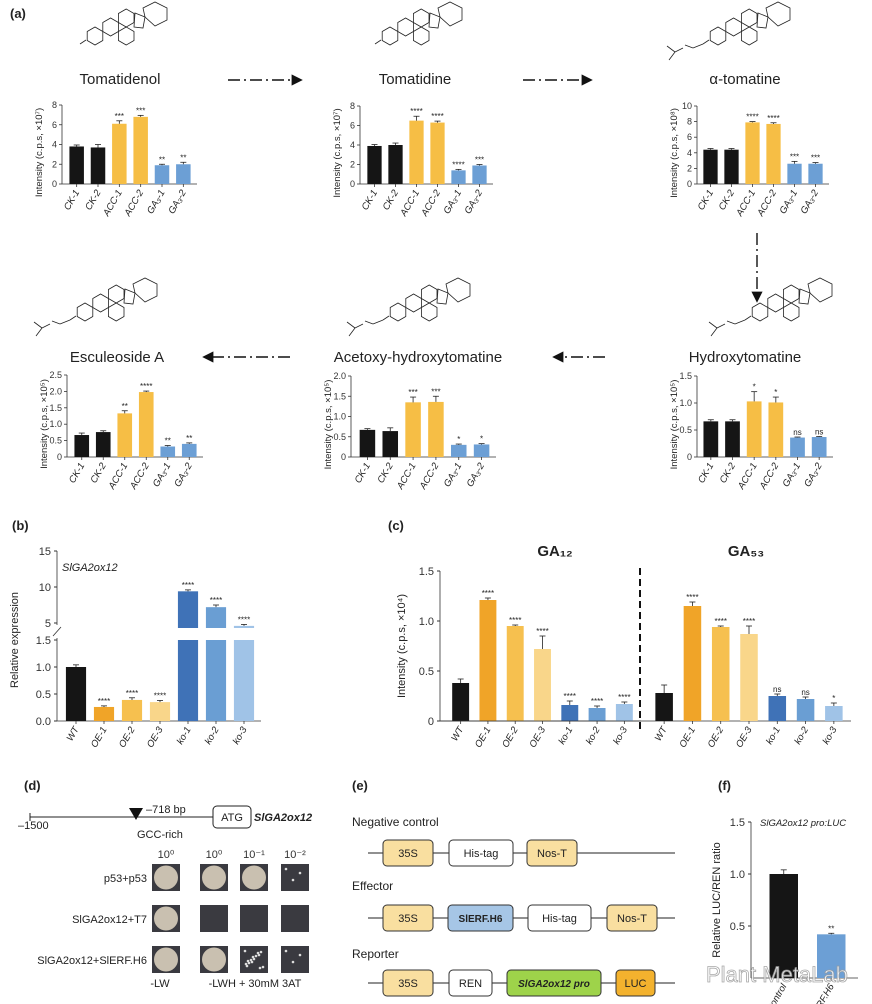  What do you see at coordinates (689, 122) in the screenshot?
I see `y-tick-label: 8` at bounding box center [689, 122].